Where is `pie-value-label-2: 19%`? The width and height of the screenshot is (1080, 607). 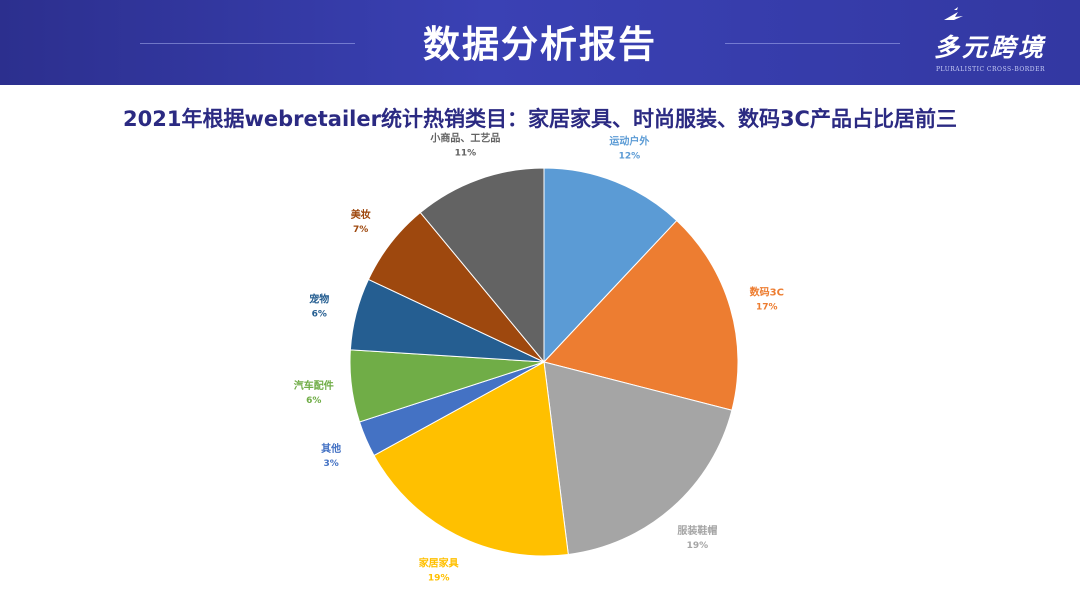
pie-value-label-2: 19% is located at coordinates (698, 546).